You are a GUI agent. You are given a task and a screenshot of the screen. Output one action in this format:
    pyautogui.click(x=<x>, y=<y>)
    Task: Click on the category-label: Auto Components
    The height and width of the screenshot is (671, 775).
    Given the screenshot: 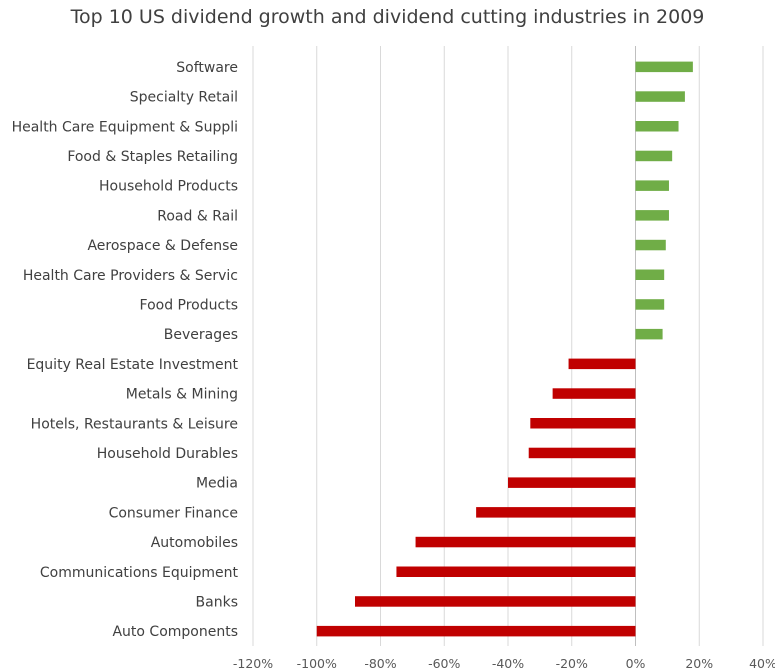 What is the action you would take?
    pyautogui.click(x=175, y=632)
    